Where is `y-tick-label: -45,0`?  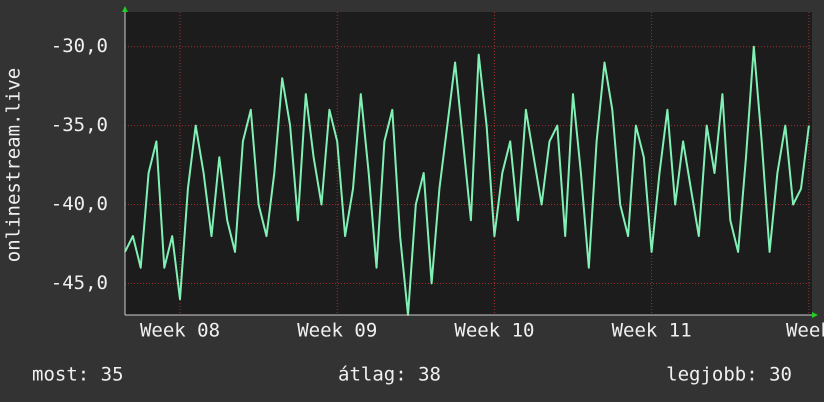
y-tick-label: -45,0 is located at coordinates (79, 283).